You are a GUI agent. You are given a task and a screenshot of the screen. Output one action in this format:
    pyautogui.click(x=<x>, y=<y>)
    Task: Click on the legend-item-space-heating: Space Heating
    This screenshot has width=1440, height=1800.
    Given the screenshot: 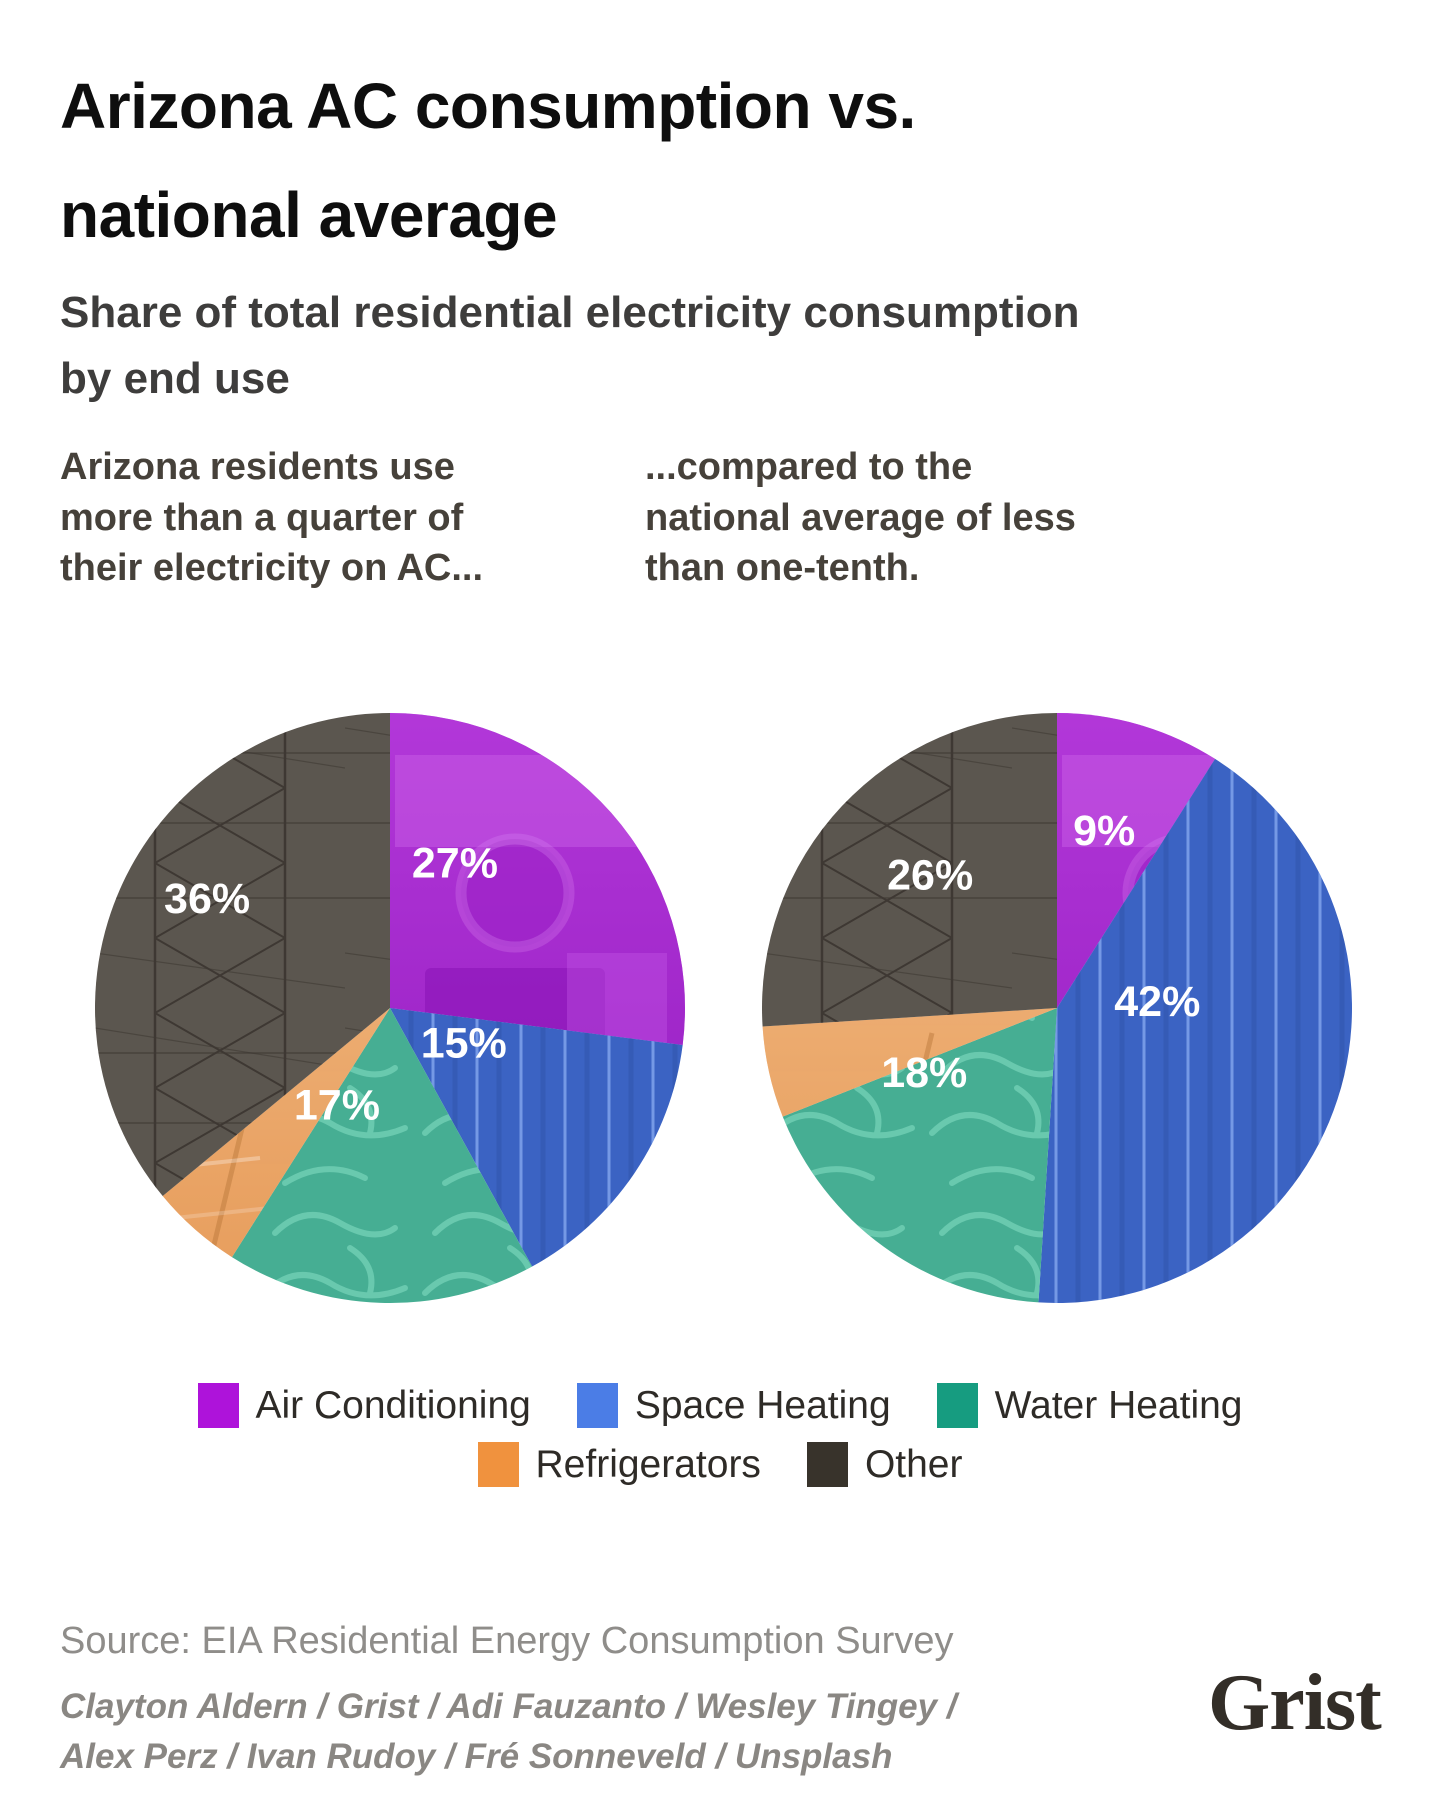 What is the action you would take?
    pyautogui.click(x=733, y=1405)
    